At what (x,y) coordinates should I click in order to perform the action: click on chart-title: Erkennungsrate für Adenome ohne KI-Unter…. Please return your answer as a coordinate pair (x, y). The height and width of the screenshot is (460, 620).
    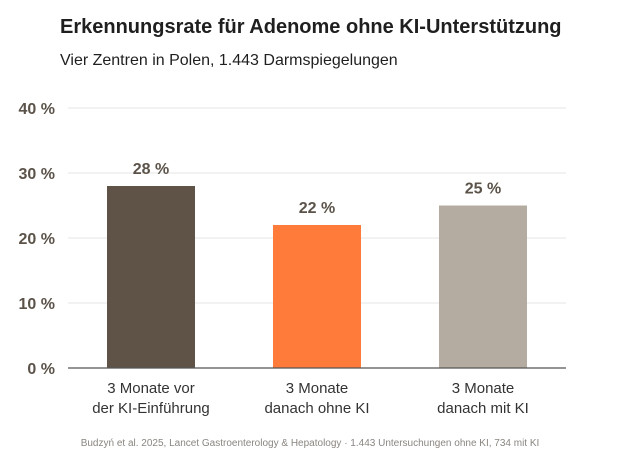
    Looking at the image, I should click on (311, 27).